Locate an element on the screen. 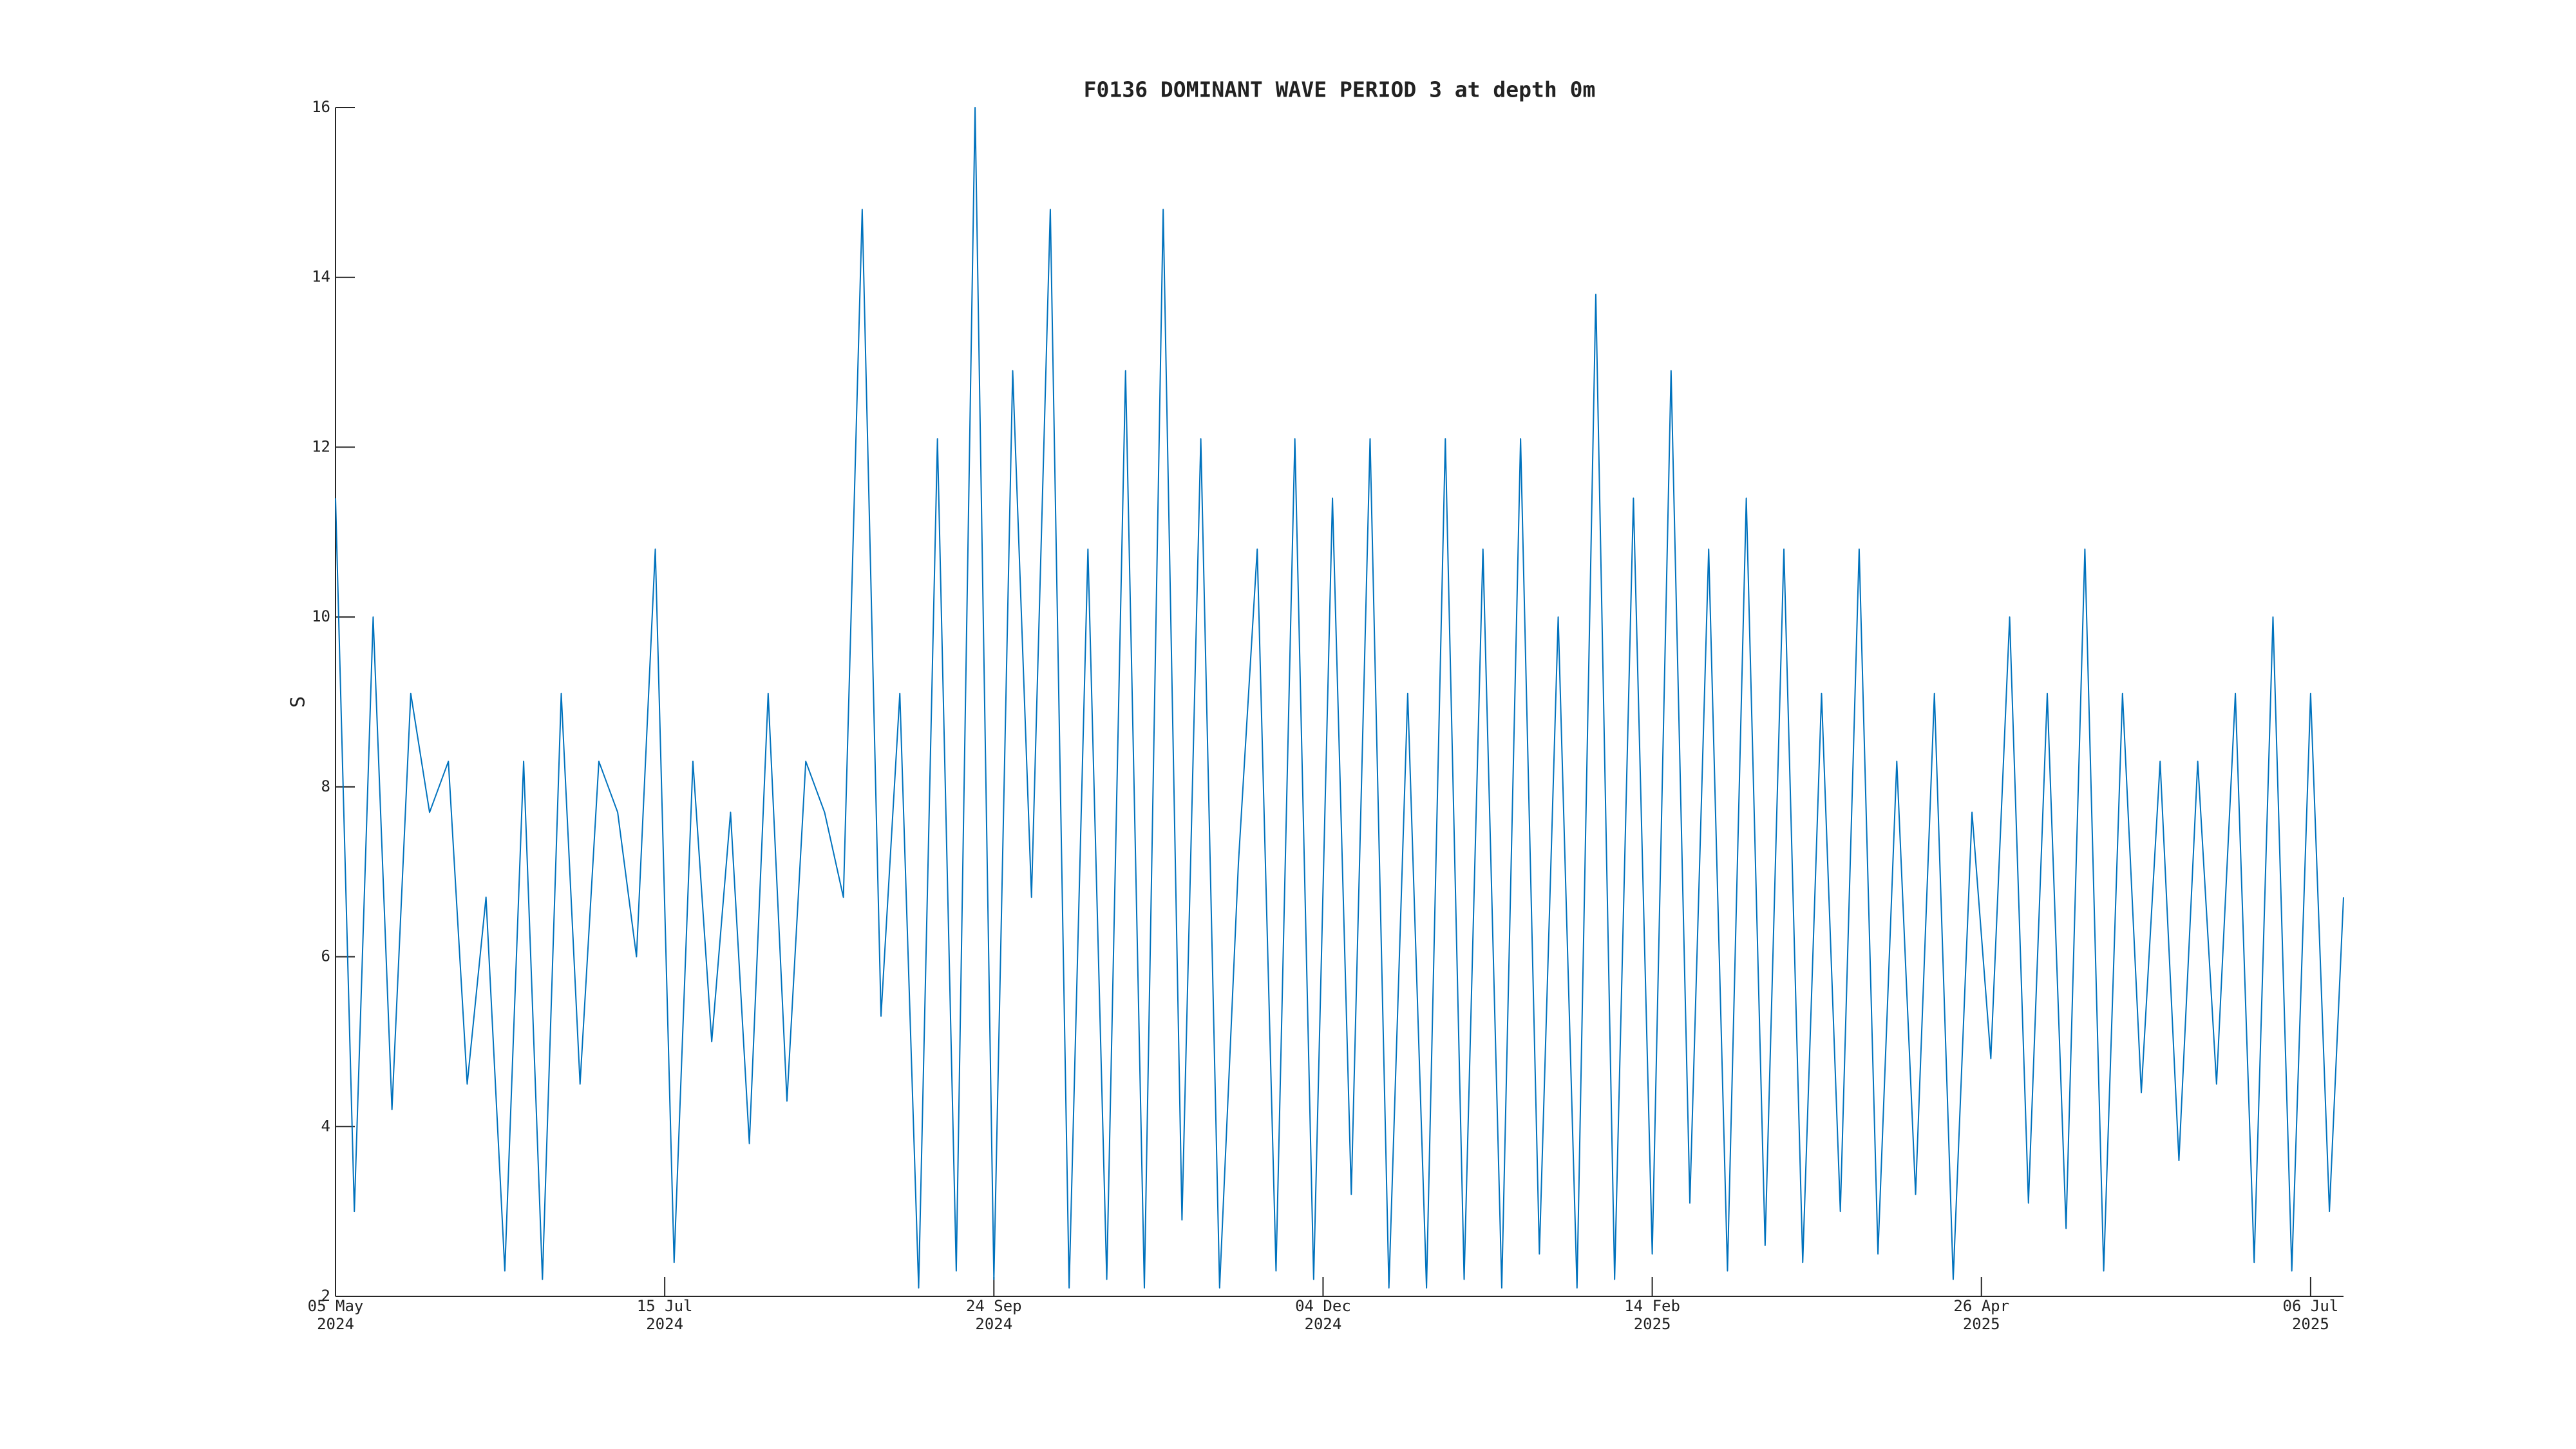  y-tick-label: 8 is located at coordinates (326, 786).